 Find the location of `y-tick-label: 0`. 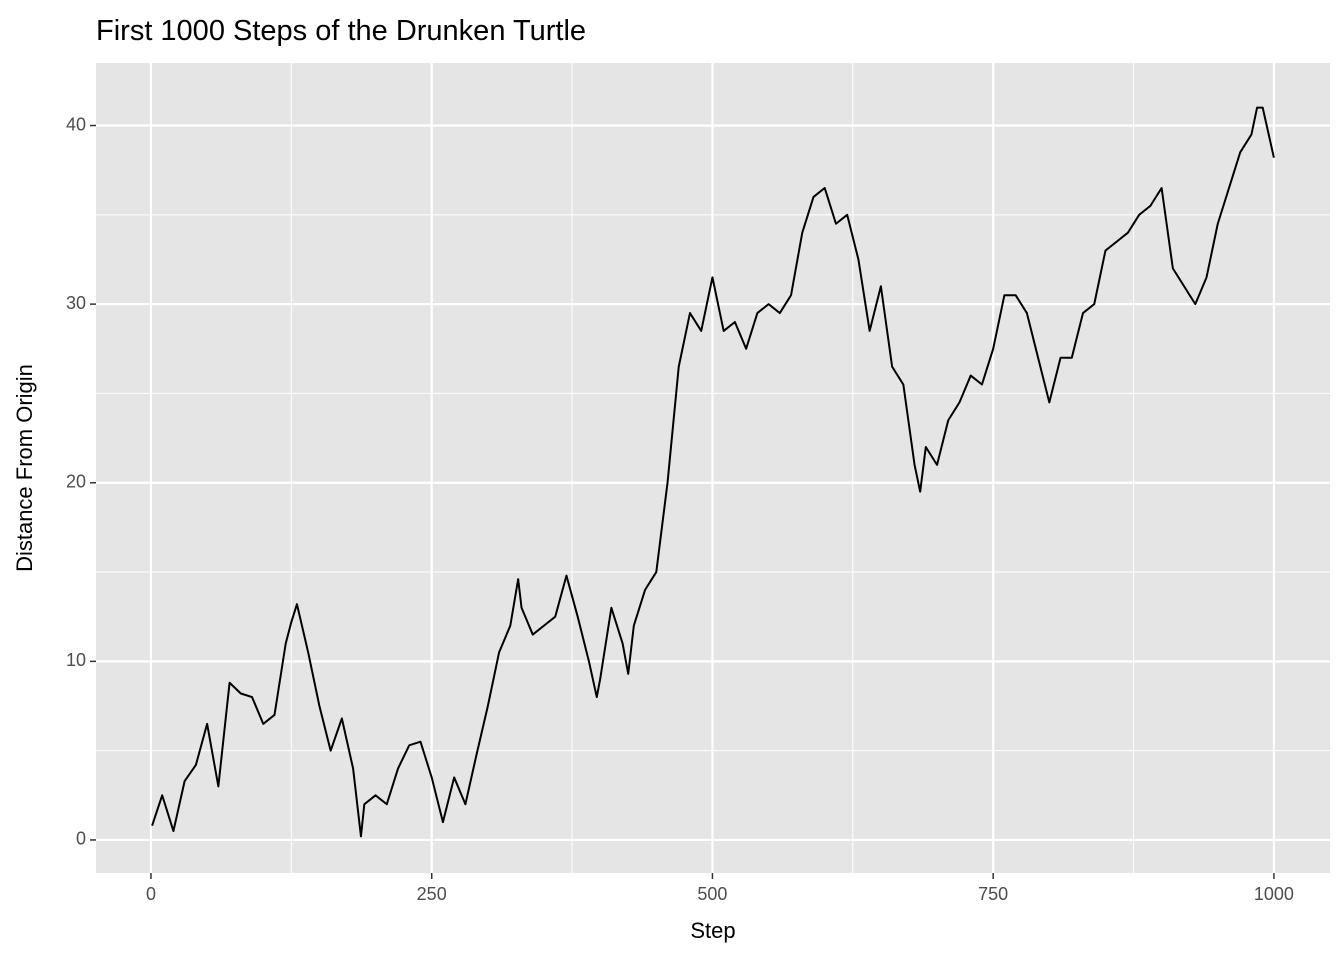

y-tick-label: 0 is located at coordinates (81, 839).